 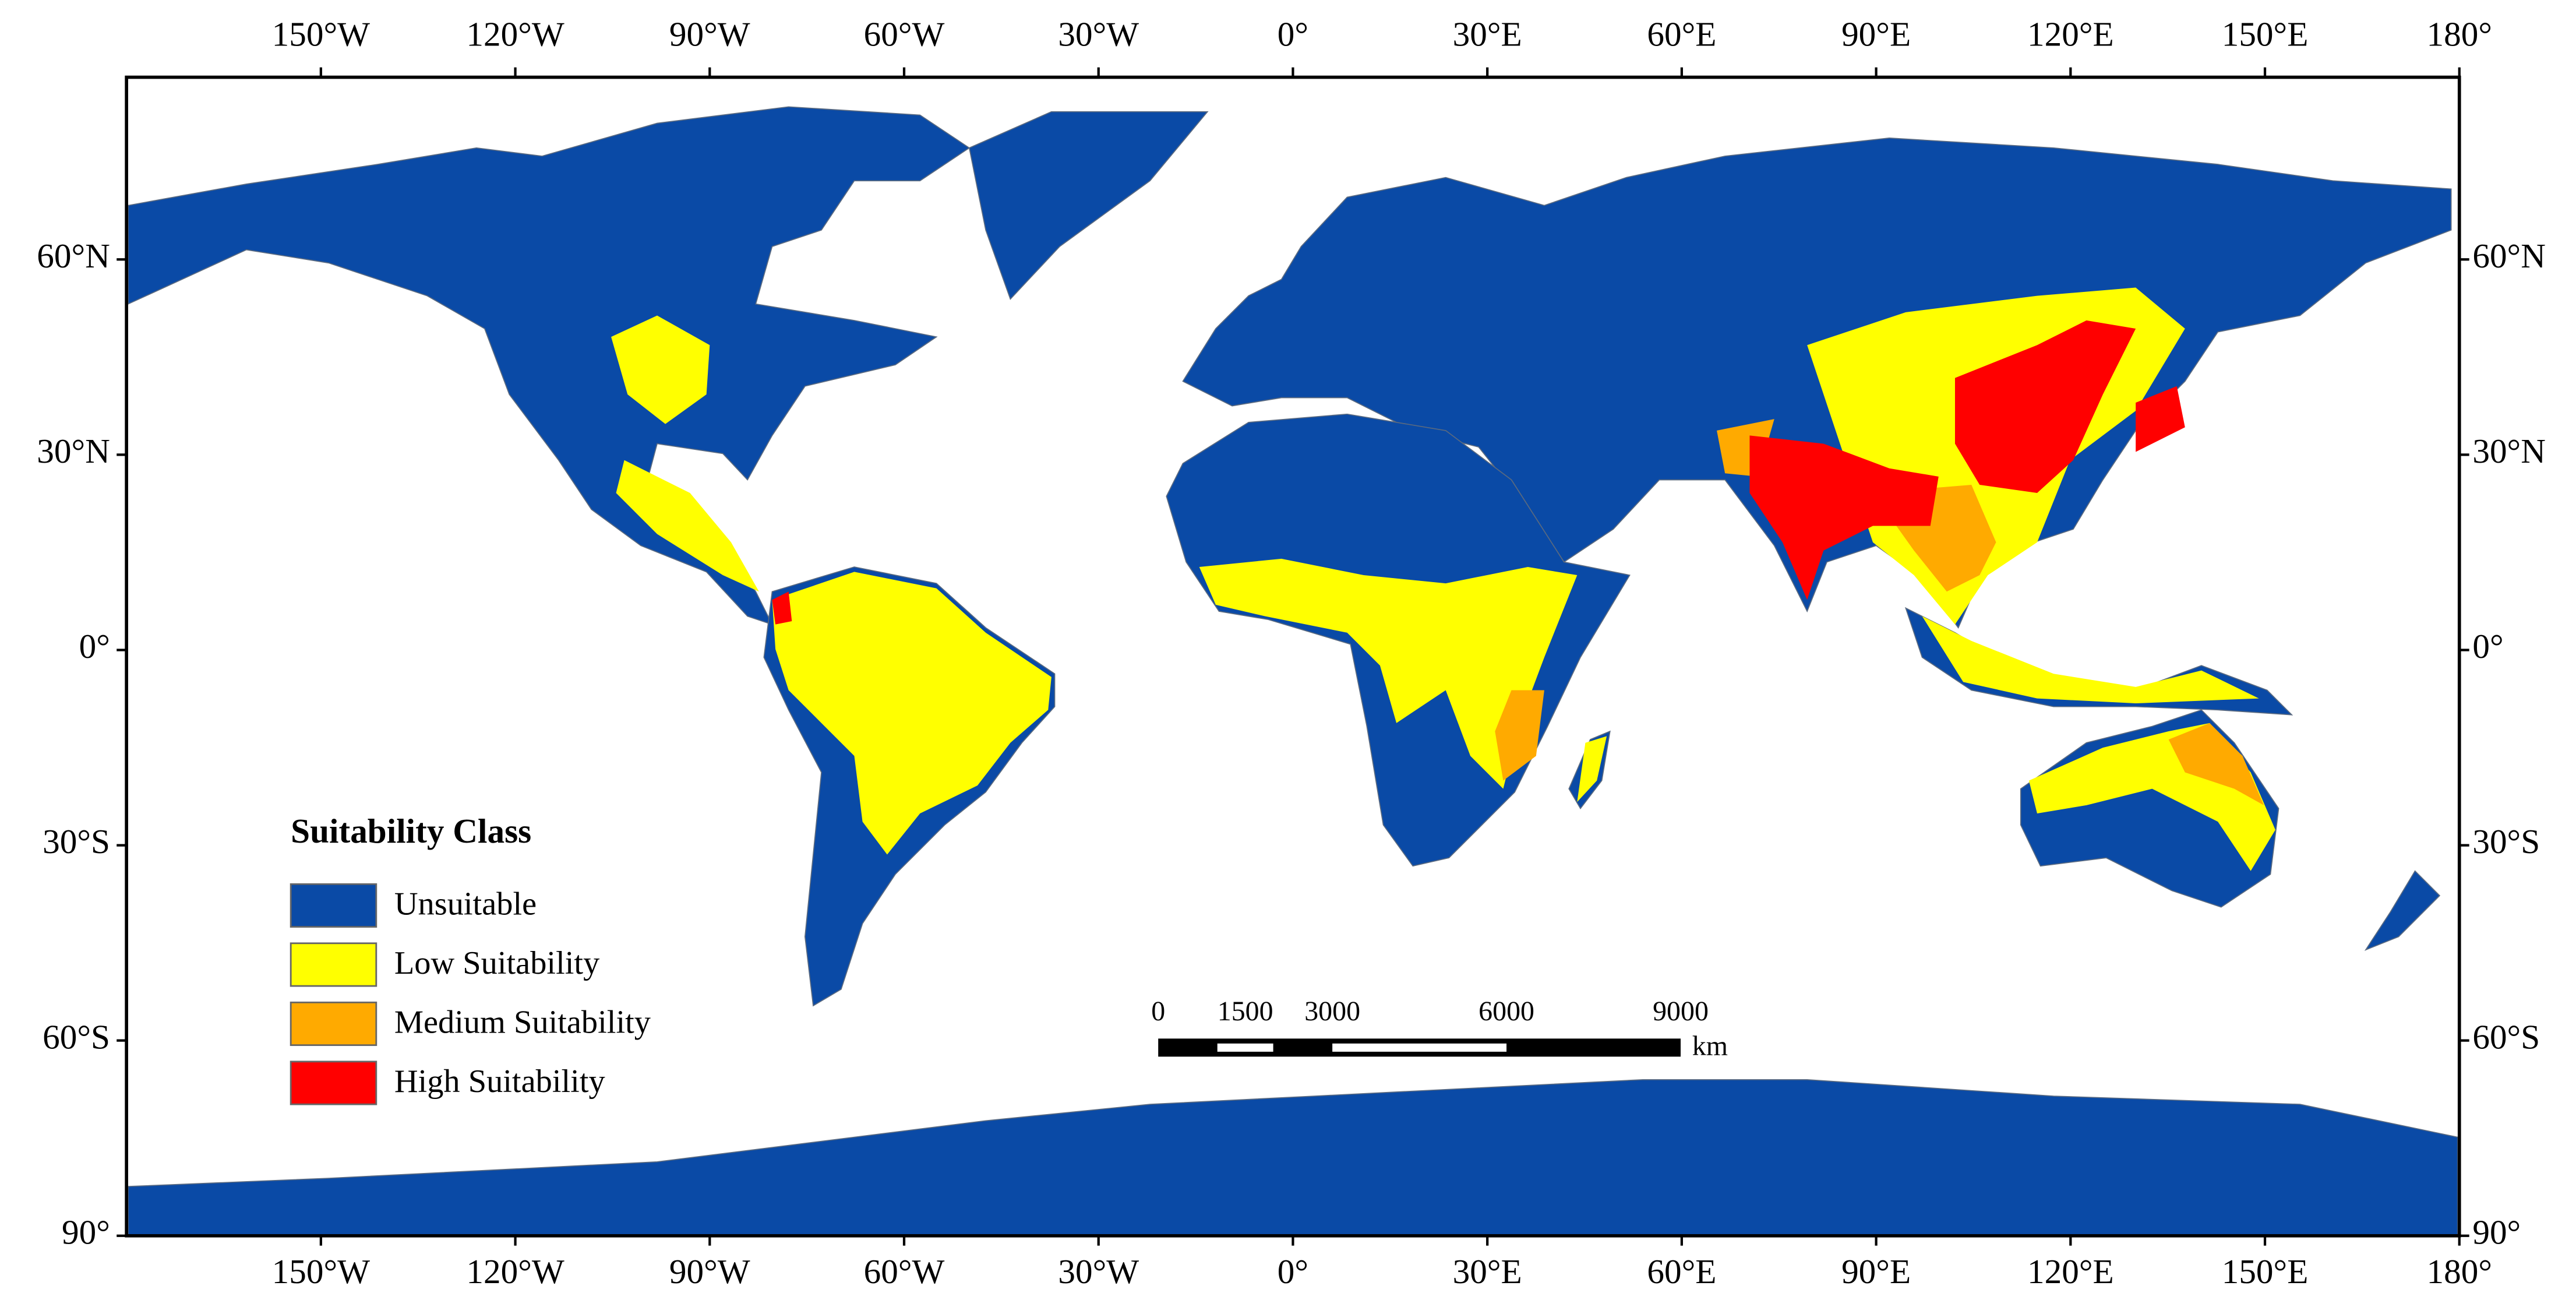 I want to click on lon-label-bottom: 90°E, so click(x=1876, y=1271).